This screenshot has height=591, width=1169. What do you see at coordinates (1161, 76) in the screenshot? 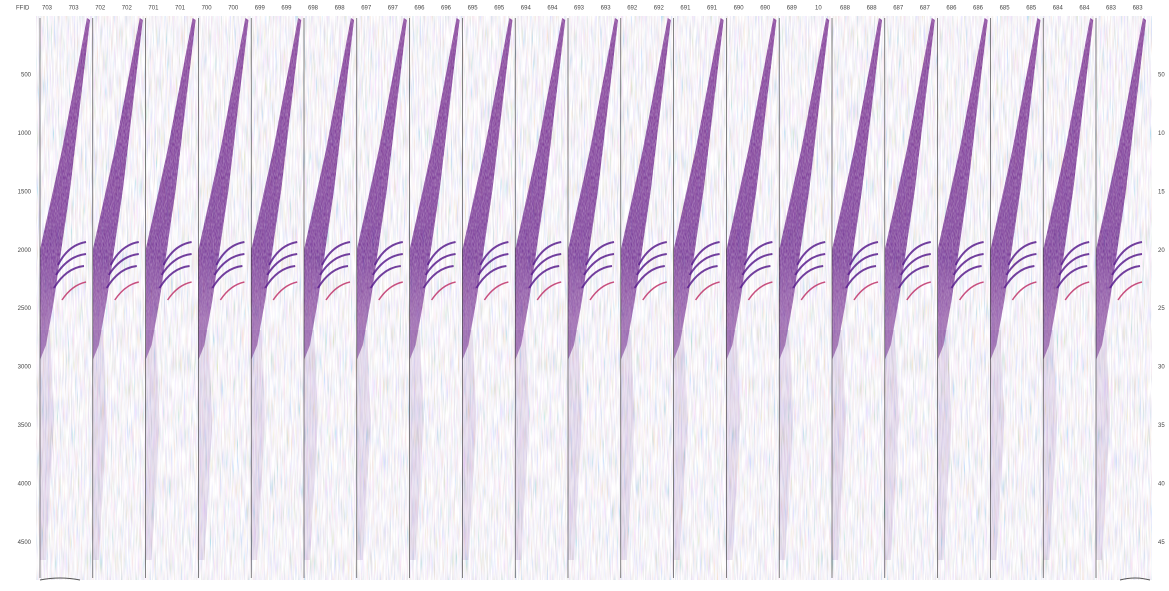
I see `right-axis-label: 50` at bounding box center [1161, 76].